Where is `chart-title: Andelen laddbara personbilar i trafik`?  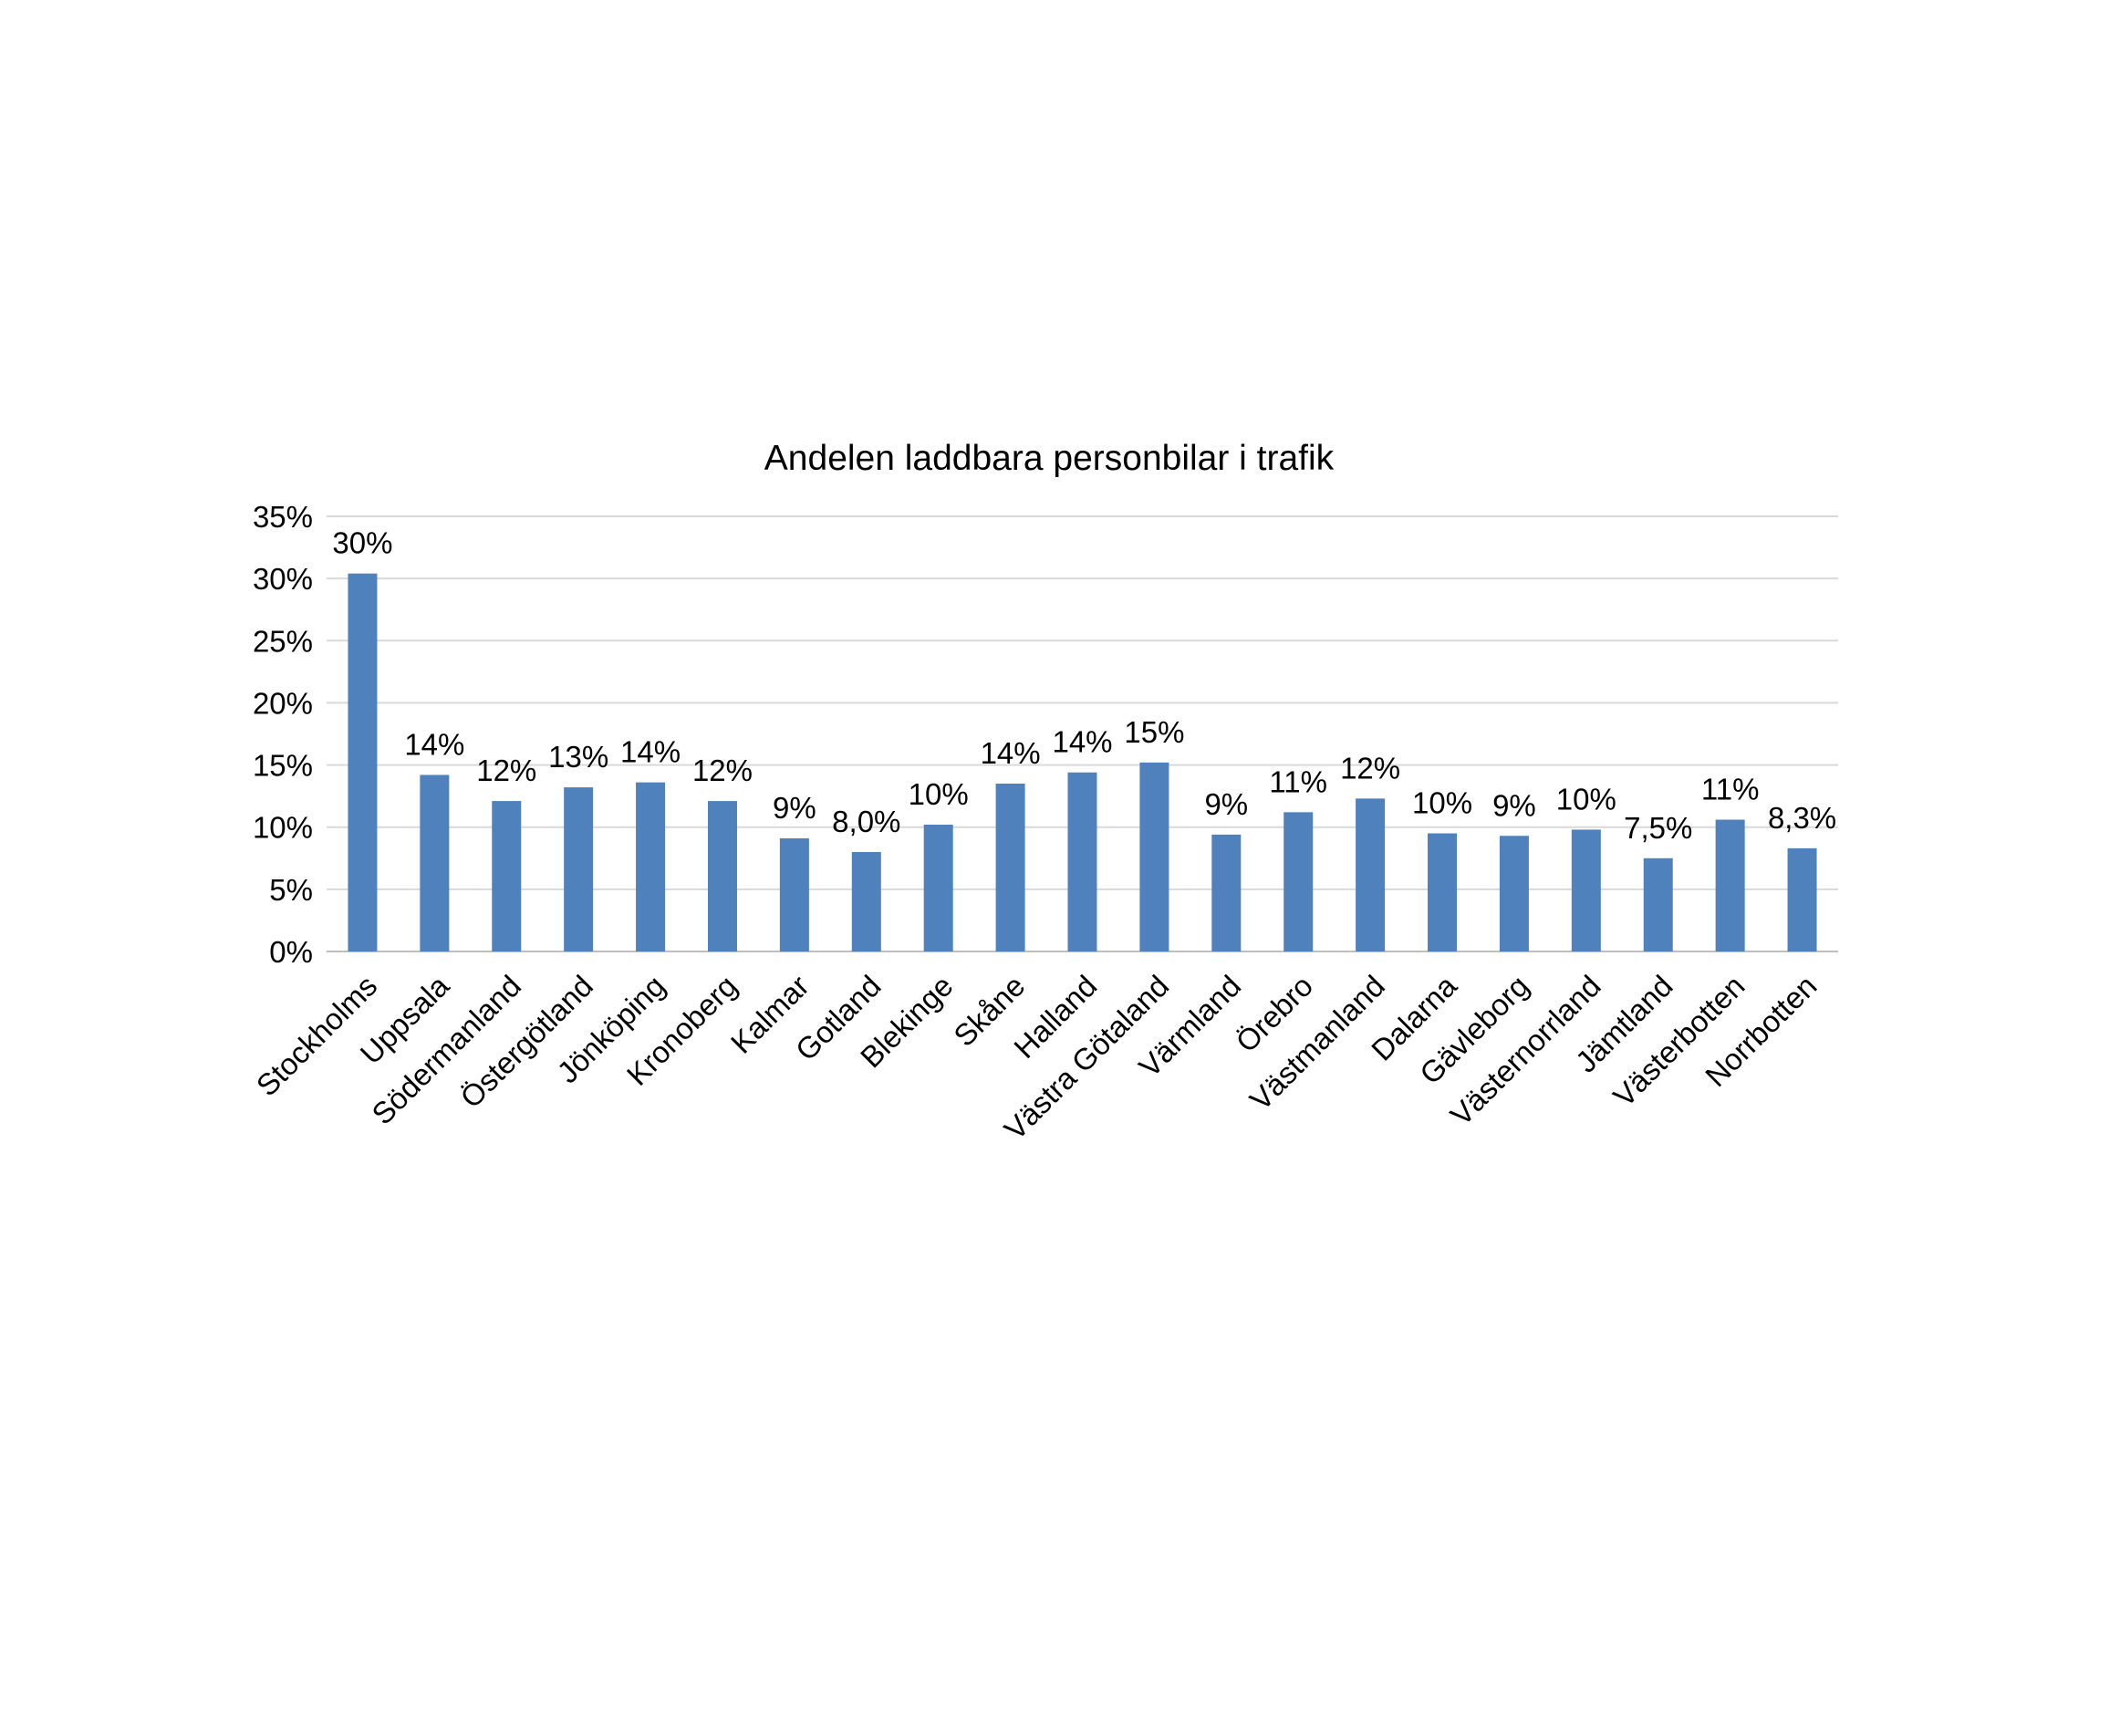 chart-title: Andelen laddbara personbilar i trafik is located at coordinates (1050, 458).